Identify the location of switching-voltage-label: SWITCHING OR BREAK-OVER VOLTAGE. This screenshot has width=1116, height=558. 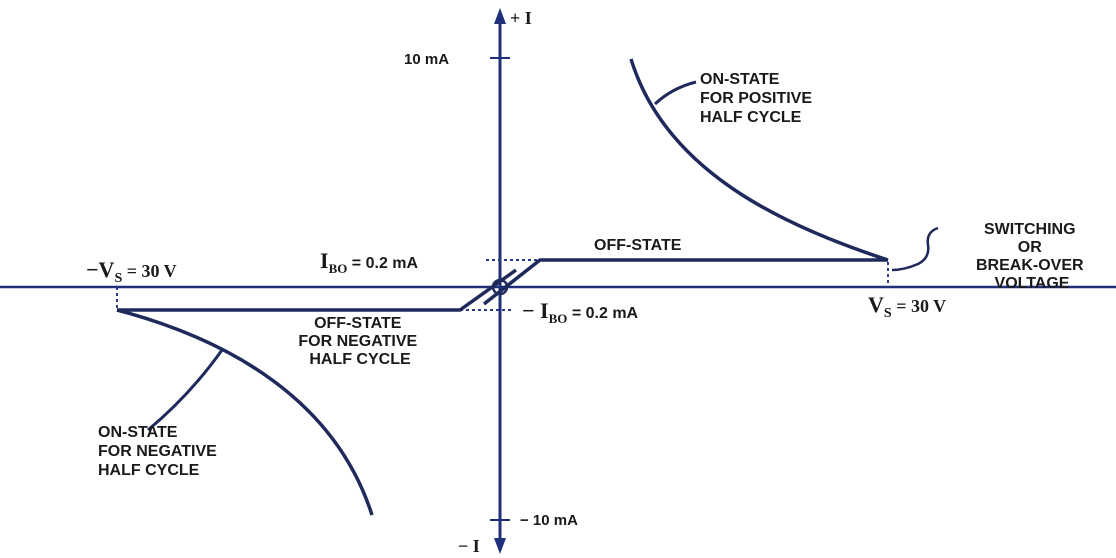
(1032, 256).